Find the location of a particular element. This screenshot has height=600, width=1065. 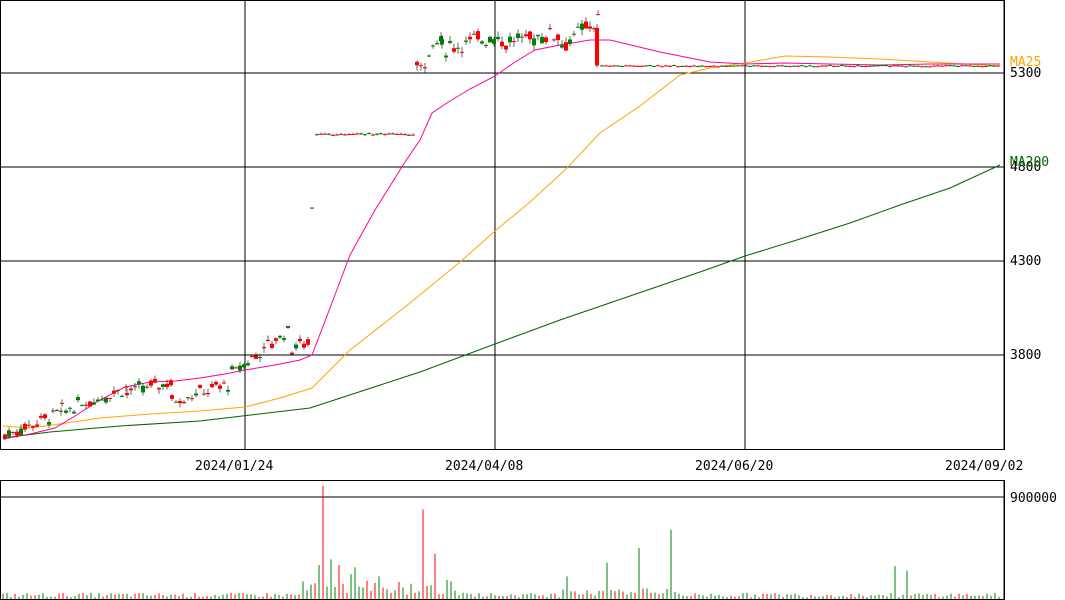

price-tick-3800: 3800 is located at coordinates (1025, 355).